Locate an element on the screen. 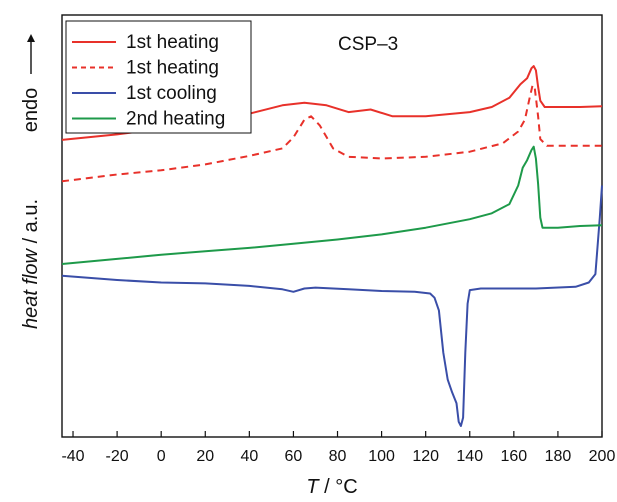  x-axis-label: T / °C is located at coordinates (331, 487).